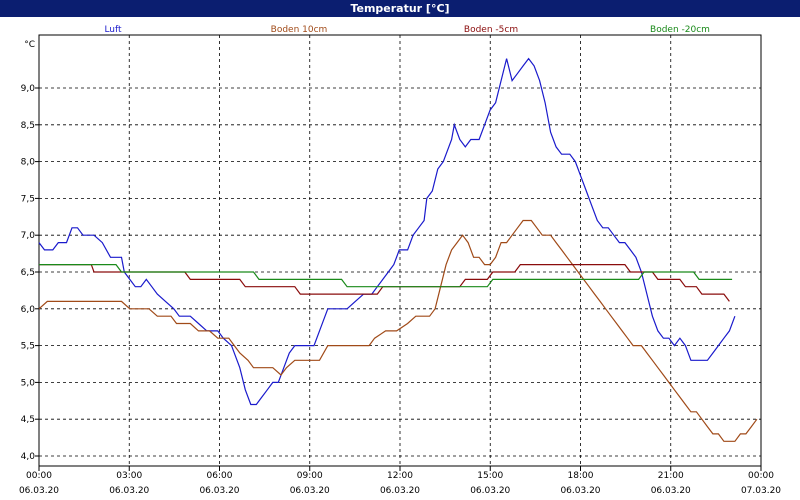 The image size is (800, 500). Describe the element at coordinates (680, 30) in the screenshot. I see `legend-entry: Boden -20cm` at that location.